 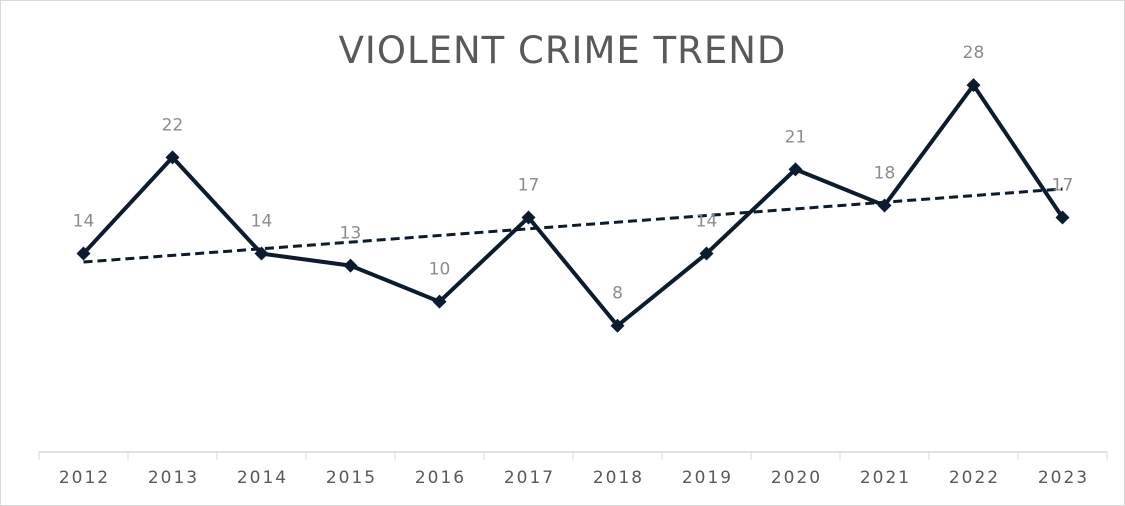 I want to click on x-tick-label: 2021, so click(x=885, y=478).